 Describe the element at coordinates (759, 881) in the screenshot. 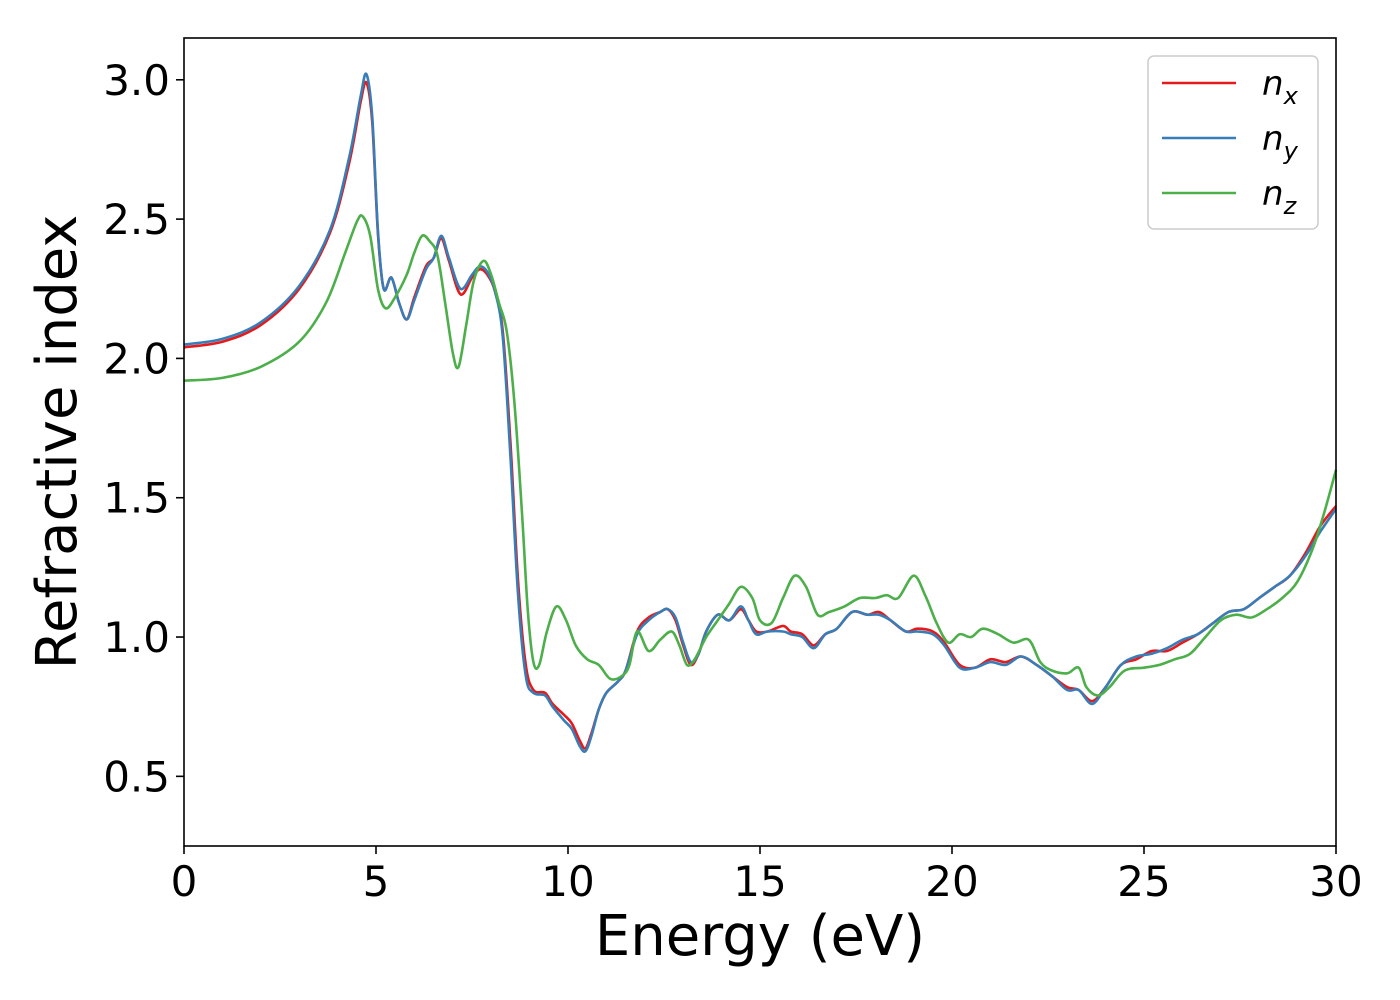

I see `x-tick-label: 15` at that location.